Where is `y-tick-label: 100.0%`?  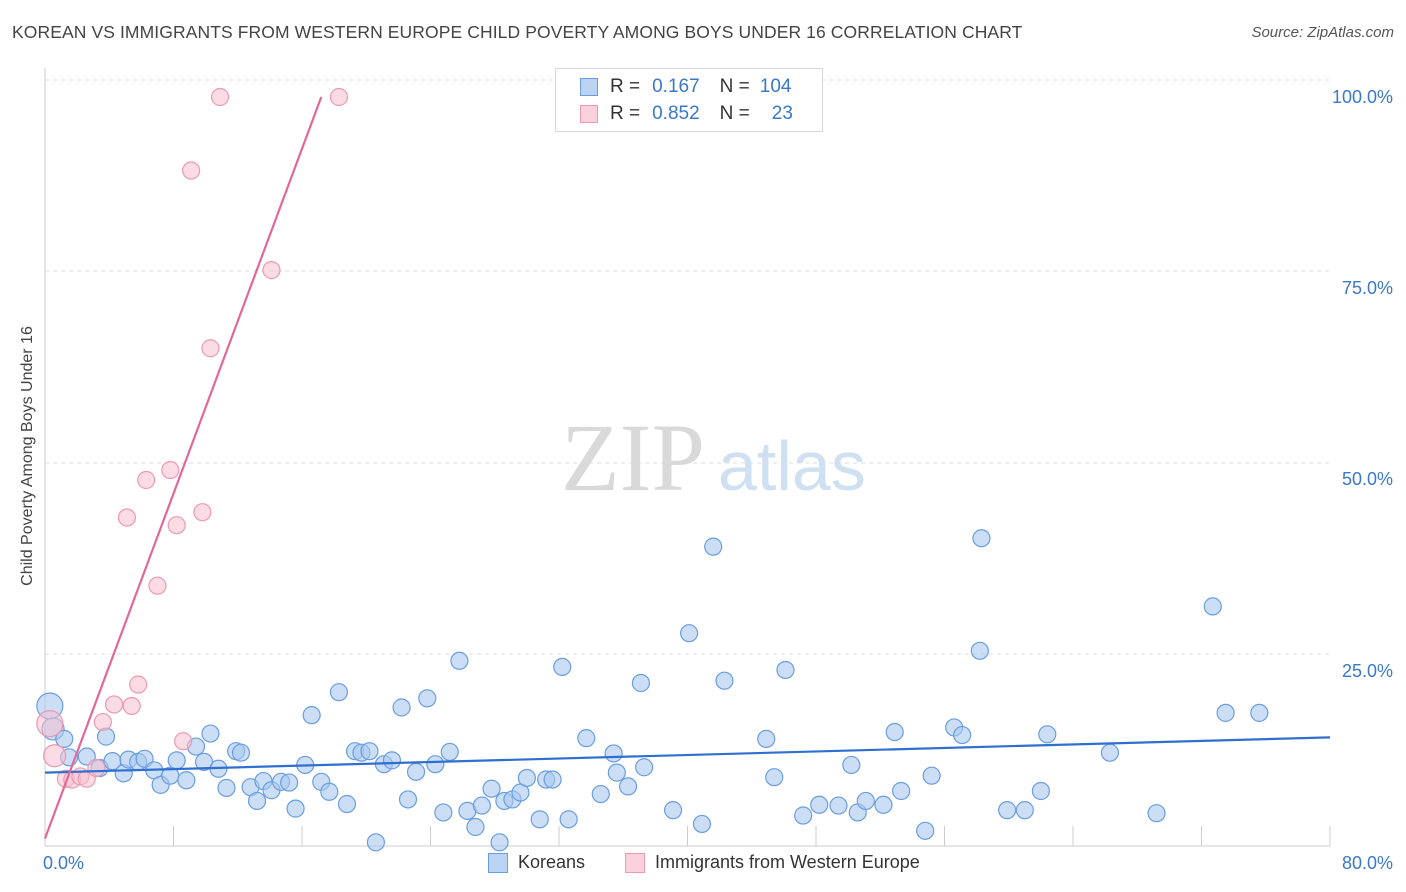 y-tick-label: 100.0% is located at coordinates (1362, 97).